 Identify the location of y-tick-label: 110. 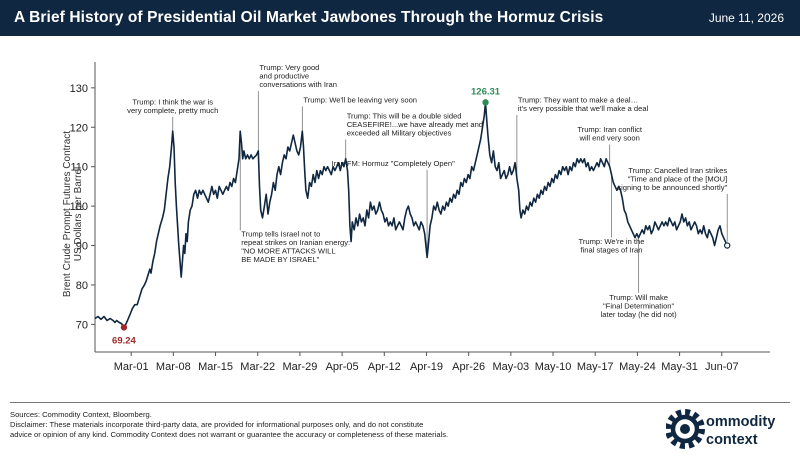
(79, 168).